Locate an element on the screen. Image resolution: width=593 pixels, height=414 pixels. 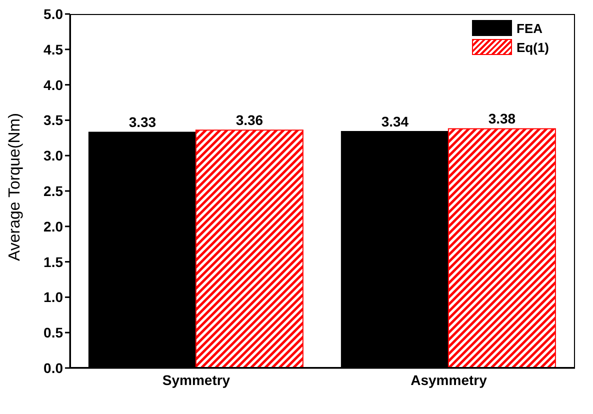
data-label: 3.38 is located at coordinates (502, 118).